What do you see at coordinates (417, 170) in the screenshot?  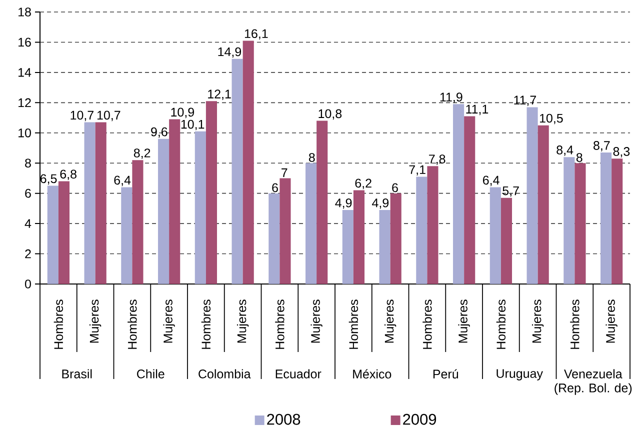 I see `data-label: 7,1` at bounding box center [417, 170].